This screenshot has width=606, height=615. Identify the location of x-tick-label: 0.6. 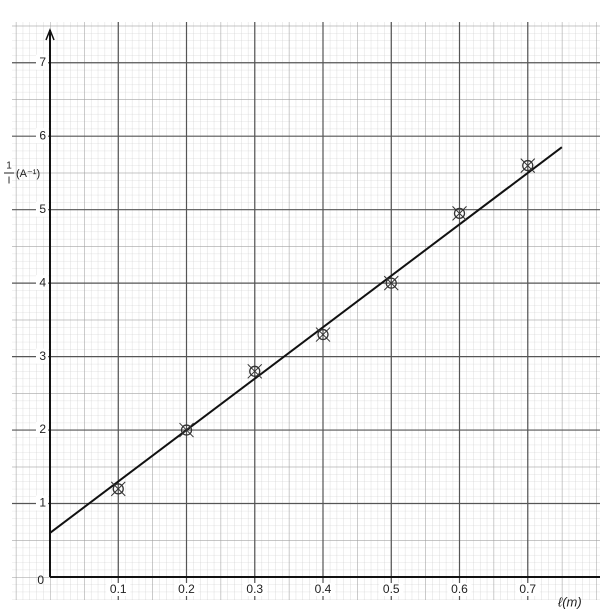
(459, 589).